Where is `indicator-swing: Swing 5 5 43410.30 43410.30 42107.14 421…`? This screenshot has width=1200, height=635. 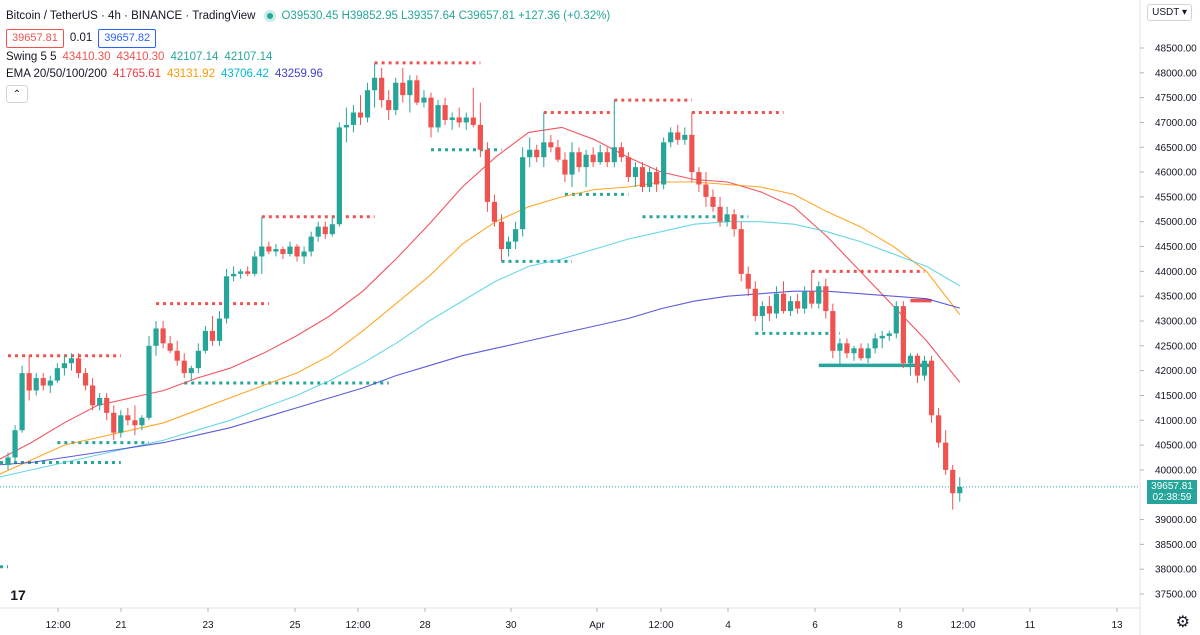 indicator-swing: Swing 5 5 43410.30 43410.30 42107.14 421… is located at coordinates (308, 57).